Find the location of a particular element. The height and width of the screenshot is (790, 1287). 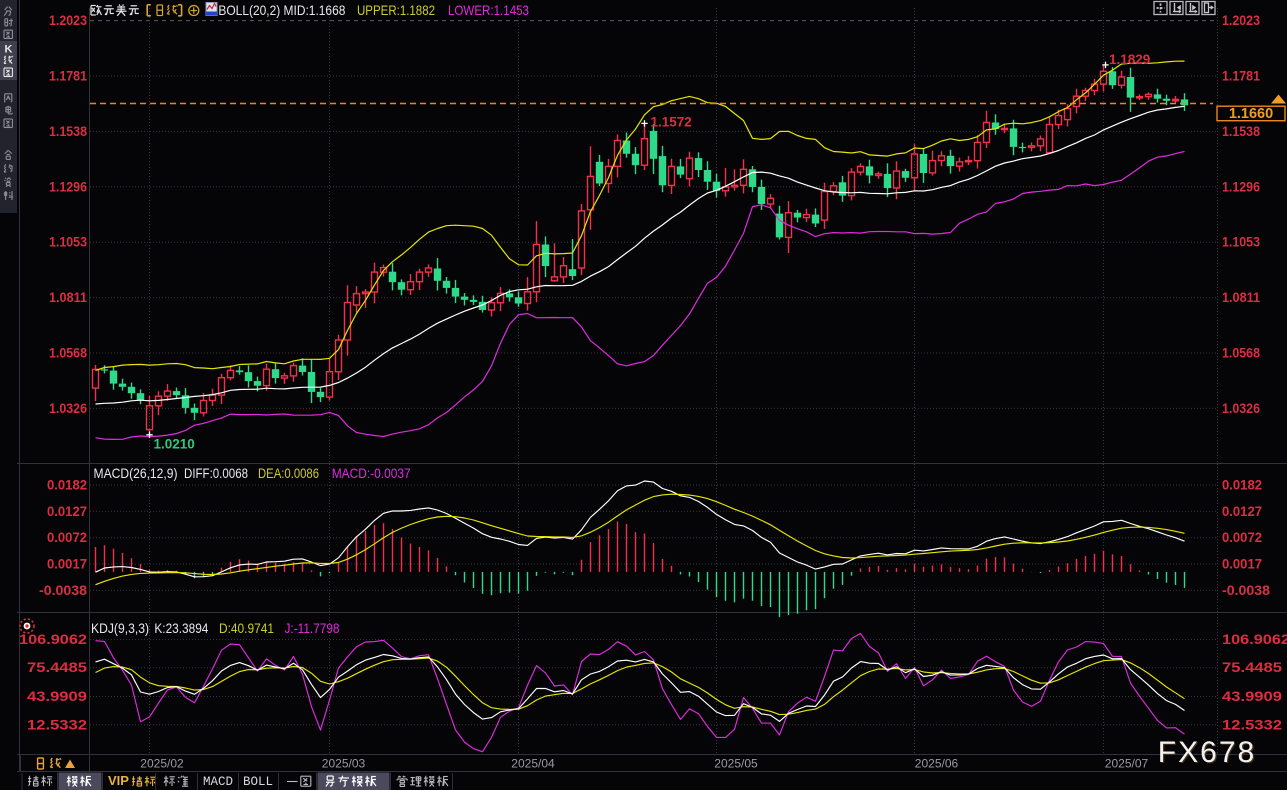

svg-text: BOLL(20,2) MID:1.1668 is located at coordinates (281, 10).